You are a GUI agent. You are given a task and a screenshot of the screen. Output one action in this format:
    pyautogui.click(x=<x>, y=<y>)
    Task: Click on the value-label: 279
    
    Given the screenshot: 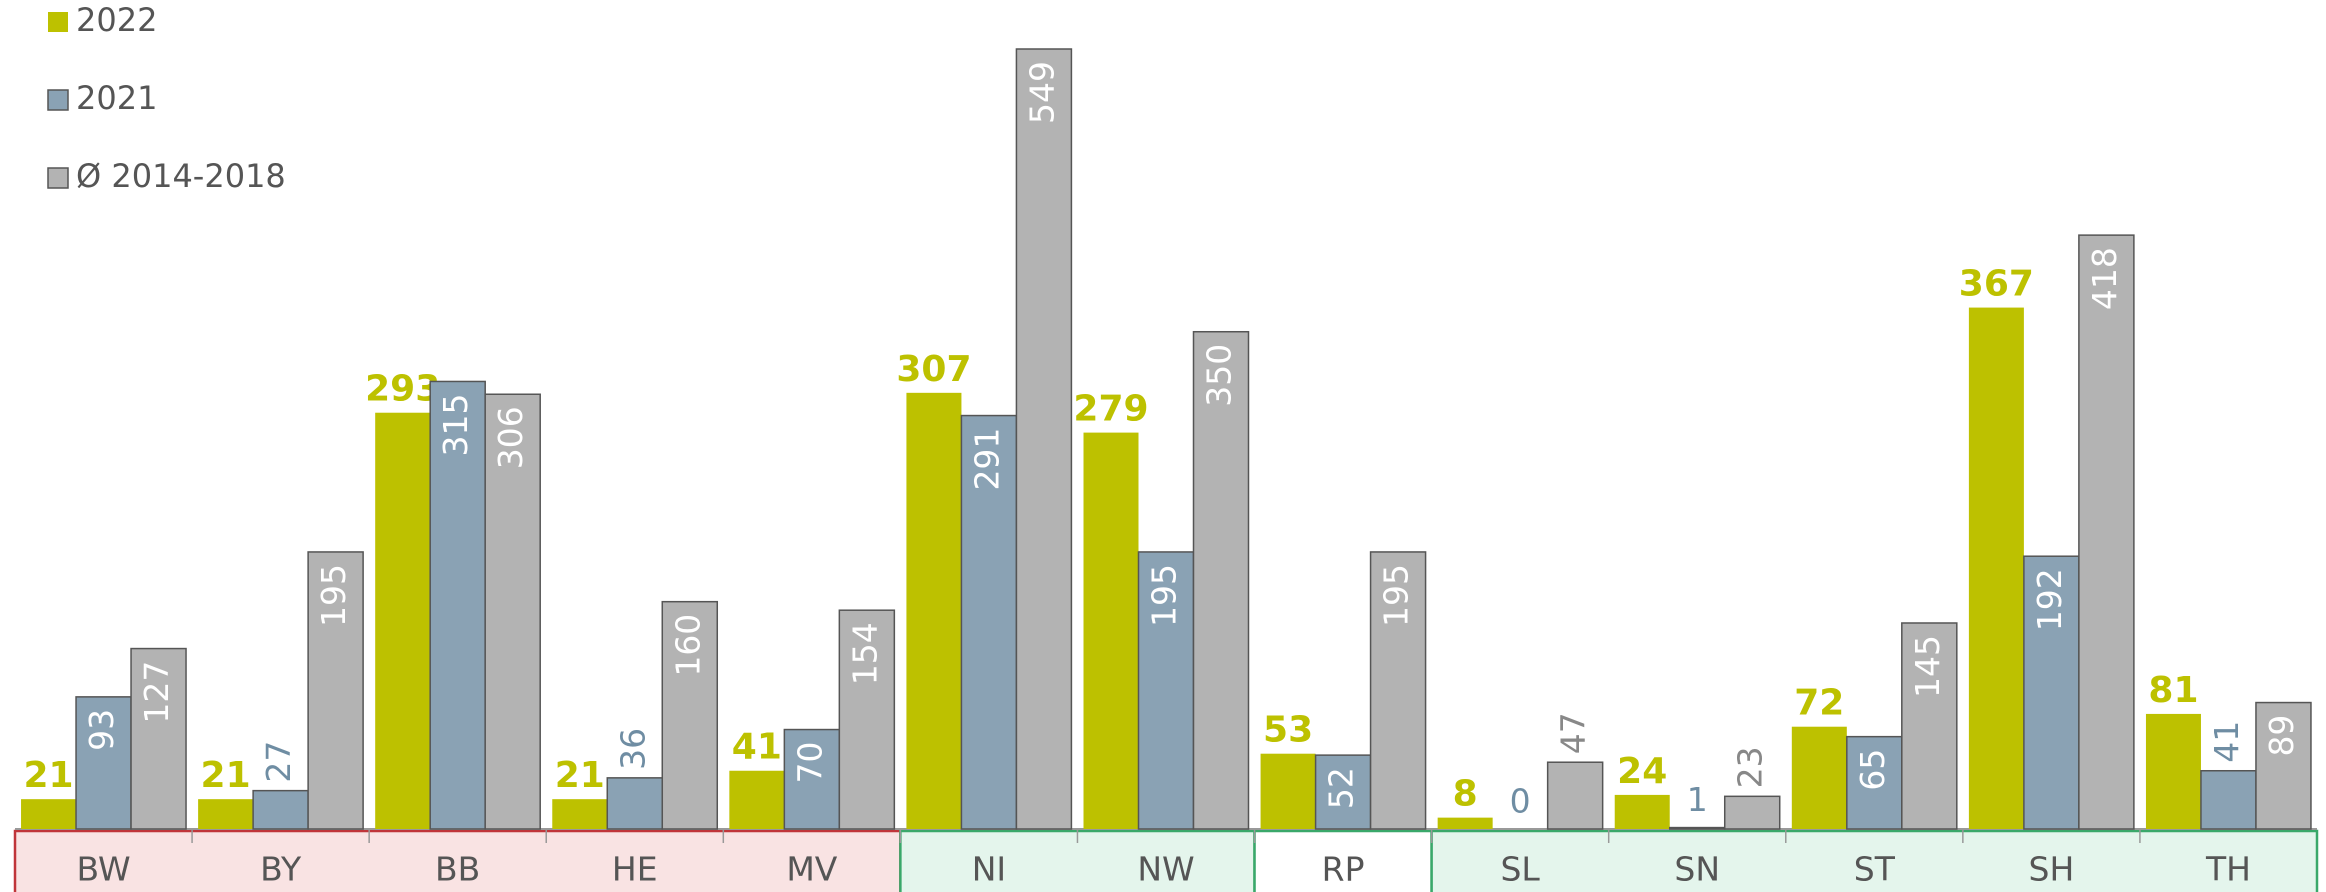 What is the action you would take?
    pyautogui.click(x=1110, y=409)
    